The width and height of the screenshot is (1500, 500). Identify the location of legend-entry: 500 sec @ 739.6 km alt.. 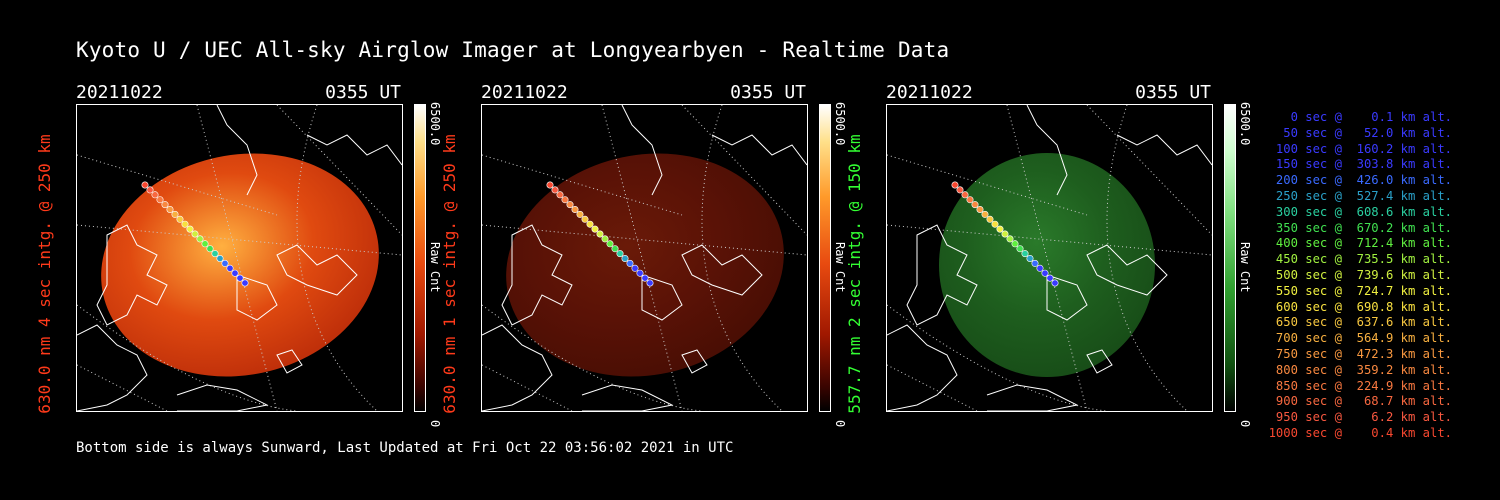
(1360, 274).